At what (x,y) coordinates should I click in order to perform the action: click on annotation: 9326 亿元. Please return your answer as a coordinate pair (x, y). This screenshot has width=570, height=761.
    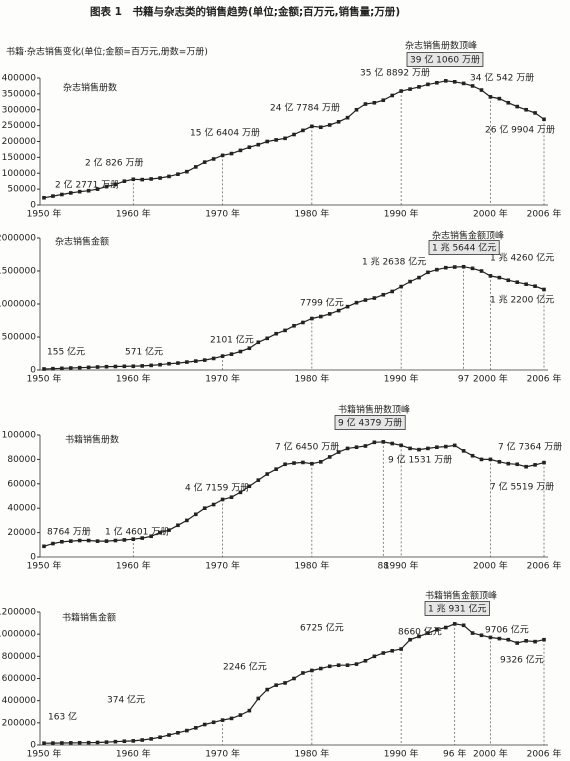
    Looking at the image, I should click on (522, 660).